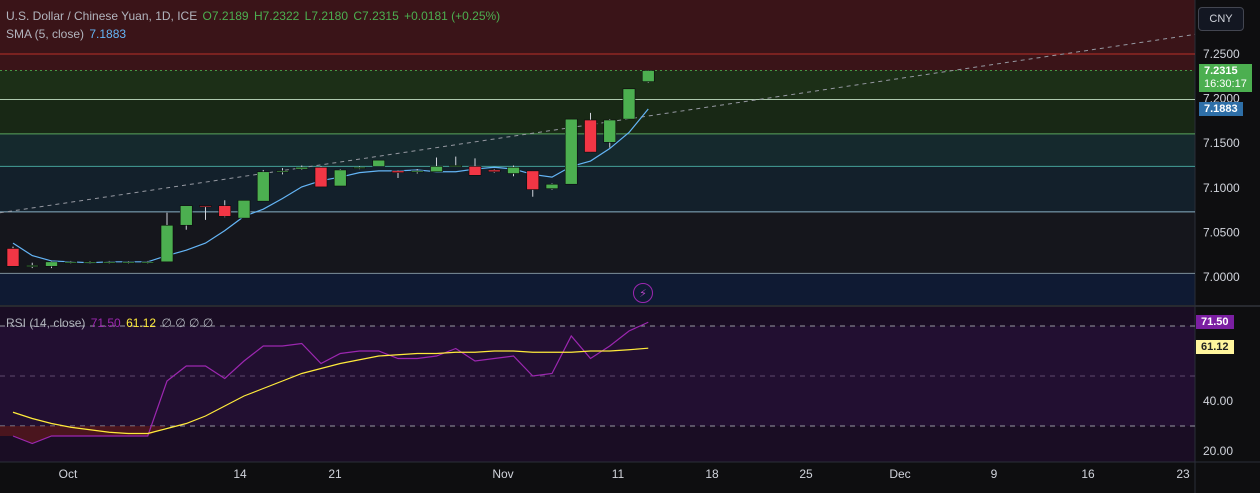 The width and height of the screenshot is (1260, 493). What do you see at coordinates (1218, 451) in the screenshot?
I see `rsi-tick-label: 20.00` at bounding box center [1218, 451].